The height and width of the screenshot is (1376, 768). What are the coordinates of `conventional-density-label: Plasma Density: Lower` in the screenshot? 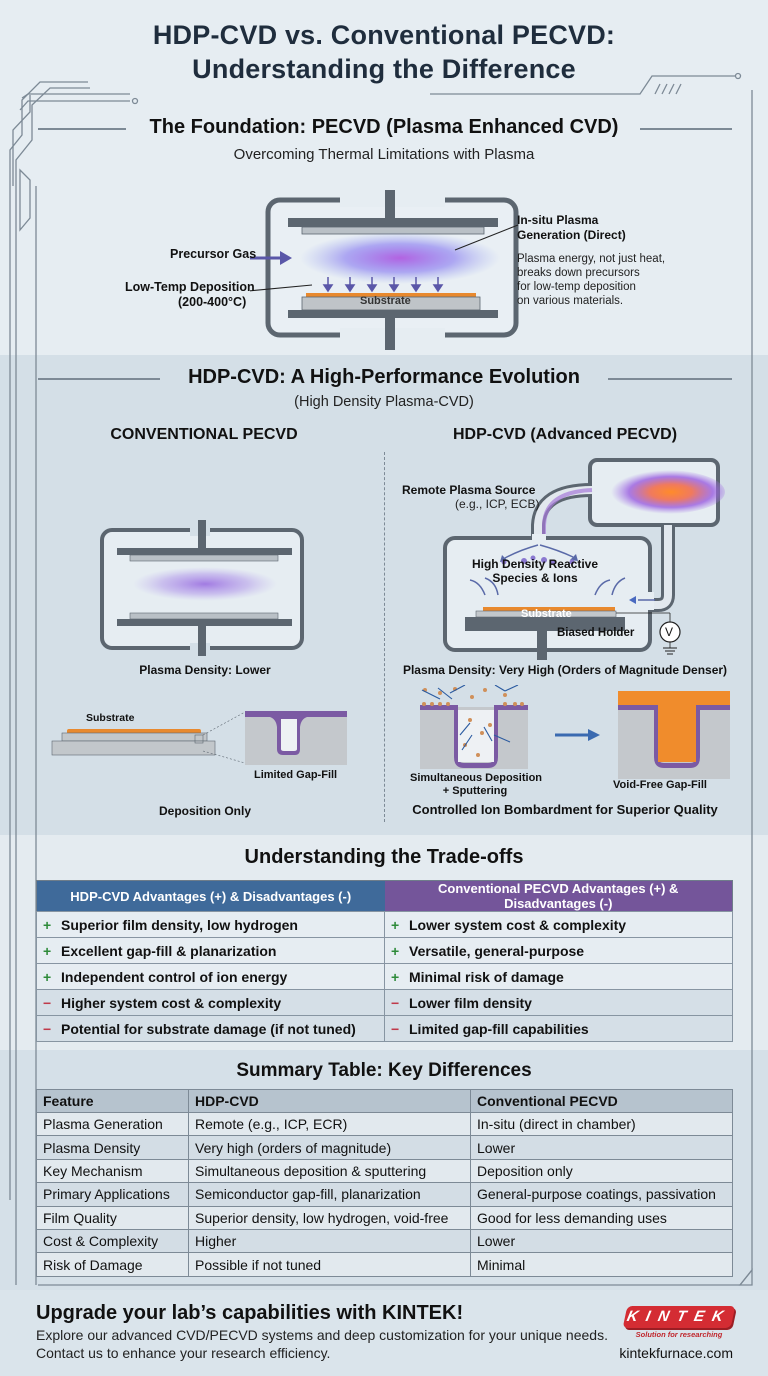 It's located at (205, 670).